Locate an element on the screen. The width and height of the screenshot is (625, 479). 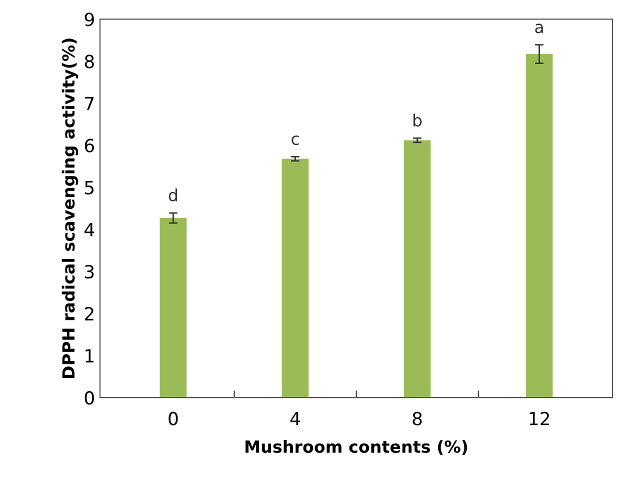
y-tick-label: 8 is located at coordinates (89, 61).